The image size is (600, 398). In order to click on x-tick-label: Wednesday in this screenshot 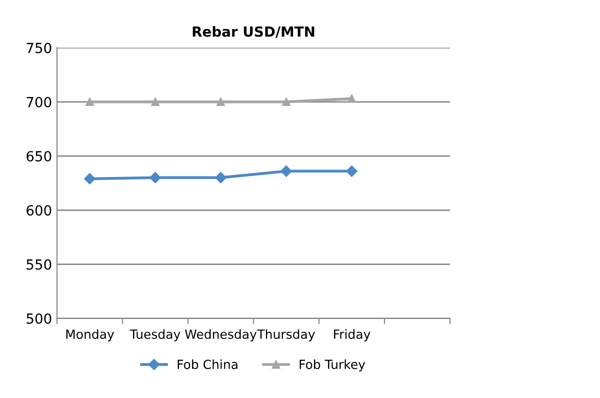, I will do `click(220, 335)`.